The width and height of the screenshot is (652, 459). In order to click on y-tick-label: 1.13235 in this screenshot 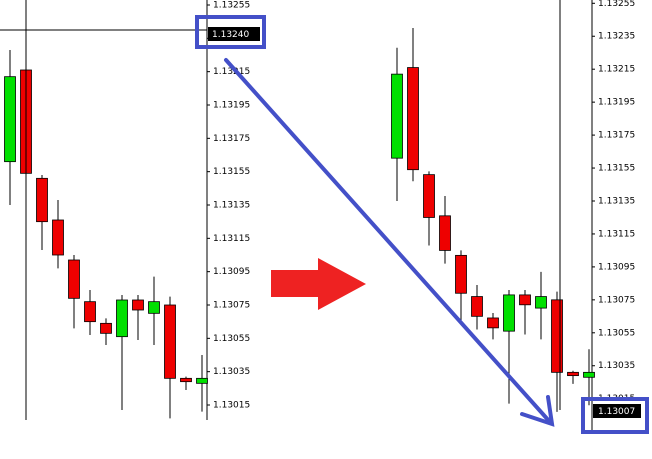, I will do `click(616, 37)`.